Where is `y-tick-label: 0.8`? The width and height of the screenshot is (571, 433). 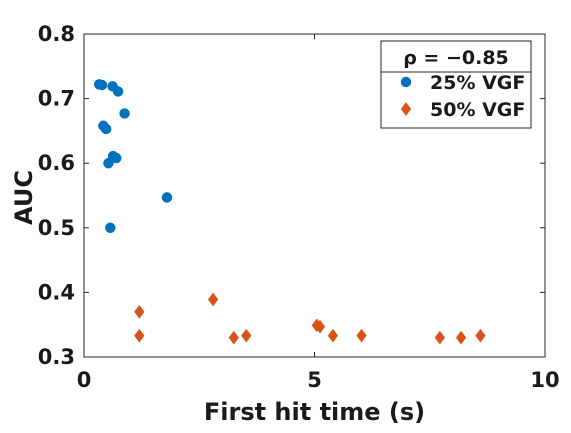
y-tick-label: 0.8 is located at coordinates (56, 34).